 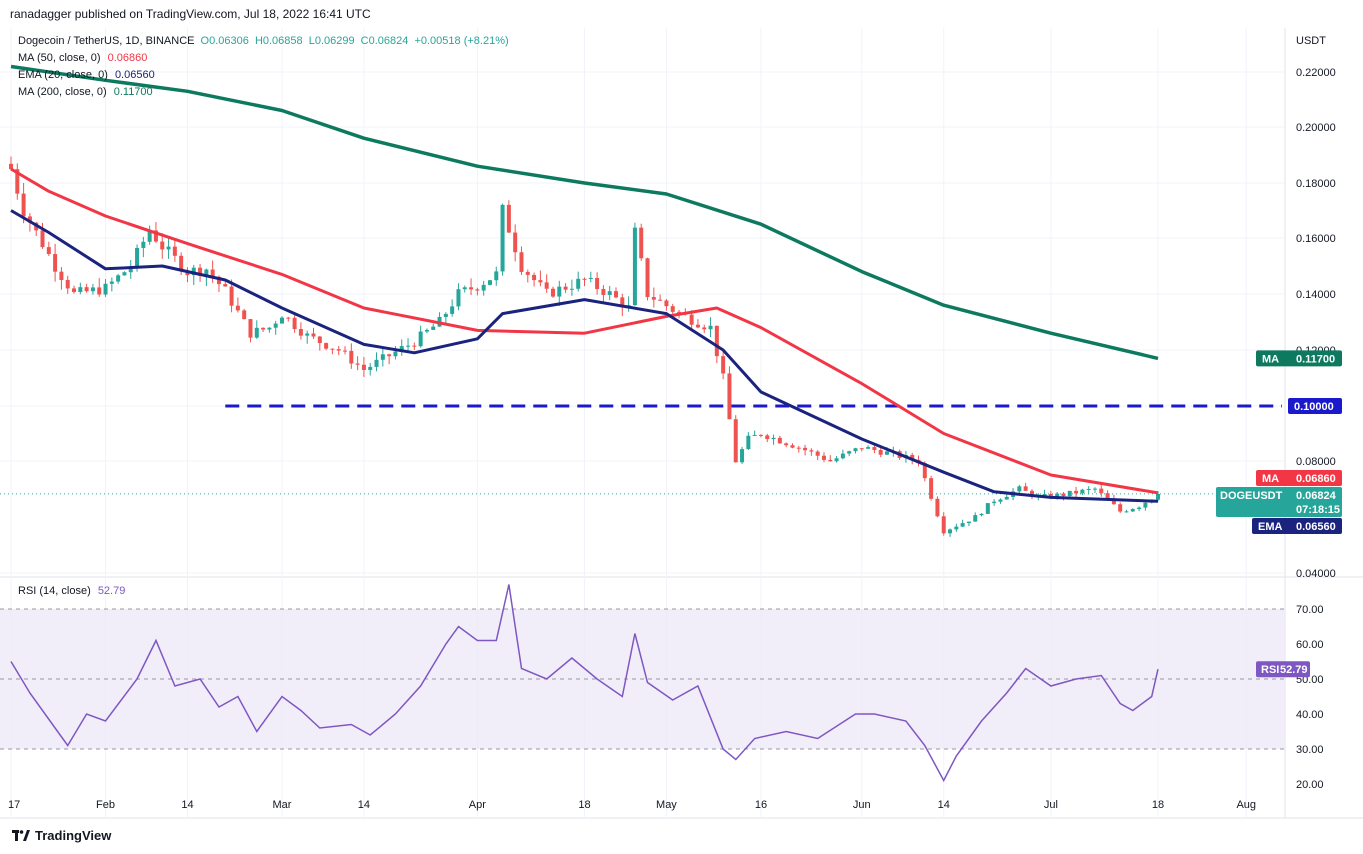 I want to click on ema20-price-tag, so click(x=1297, y=526).